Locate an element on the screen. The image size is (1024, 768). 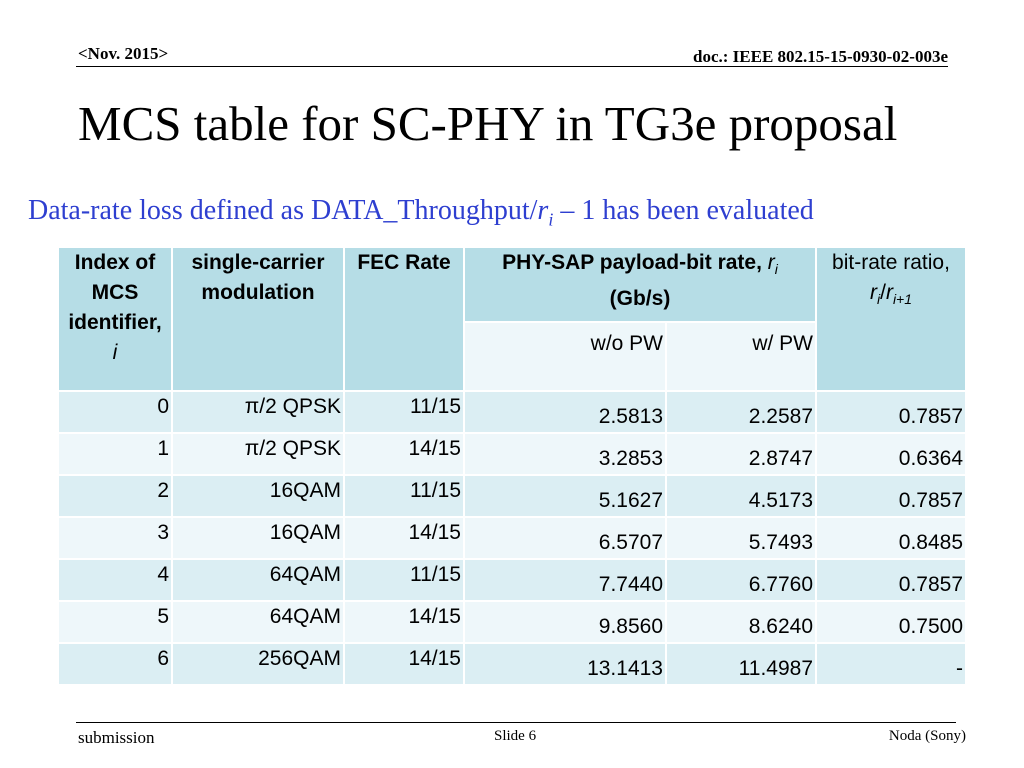
header-index: Index of MCS identifier, i is located at coordinates (115, 319).